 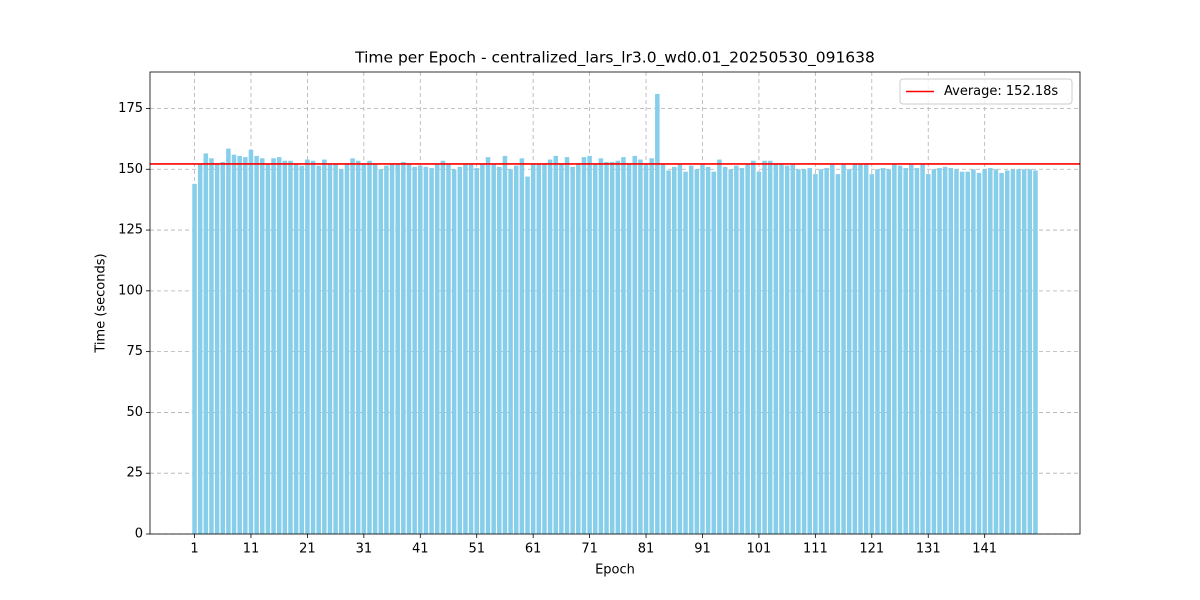 What do you see at coordinates (101, 303) in the screenshot?
I see `y-axis-label: Time (seconds)` at bounding box center [101, 303].